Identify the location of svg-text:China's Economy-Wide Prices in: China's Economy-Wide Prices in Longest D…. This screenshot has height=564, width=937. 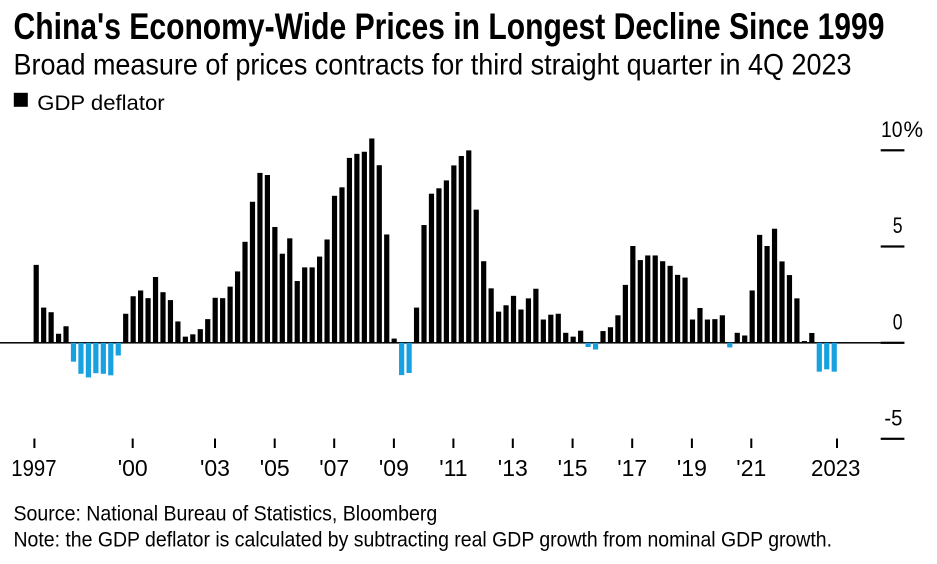
(449, 26).